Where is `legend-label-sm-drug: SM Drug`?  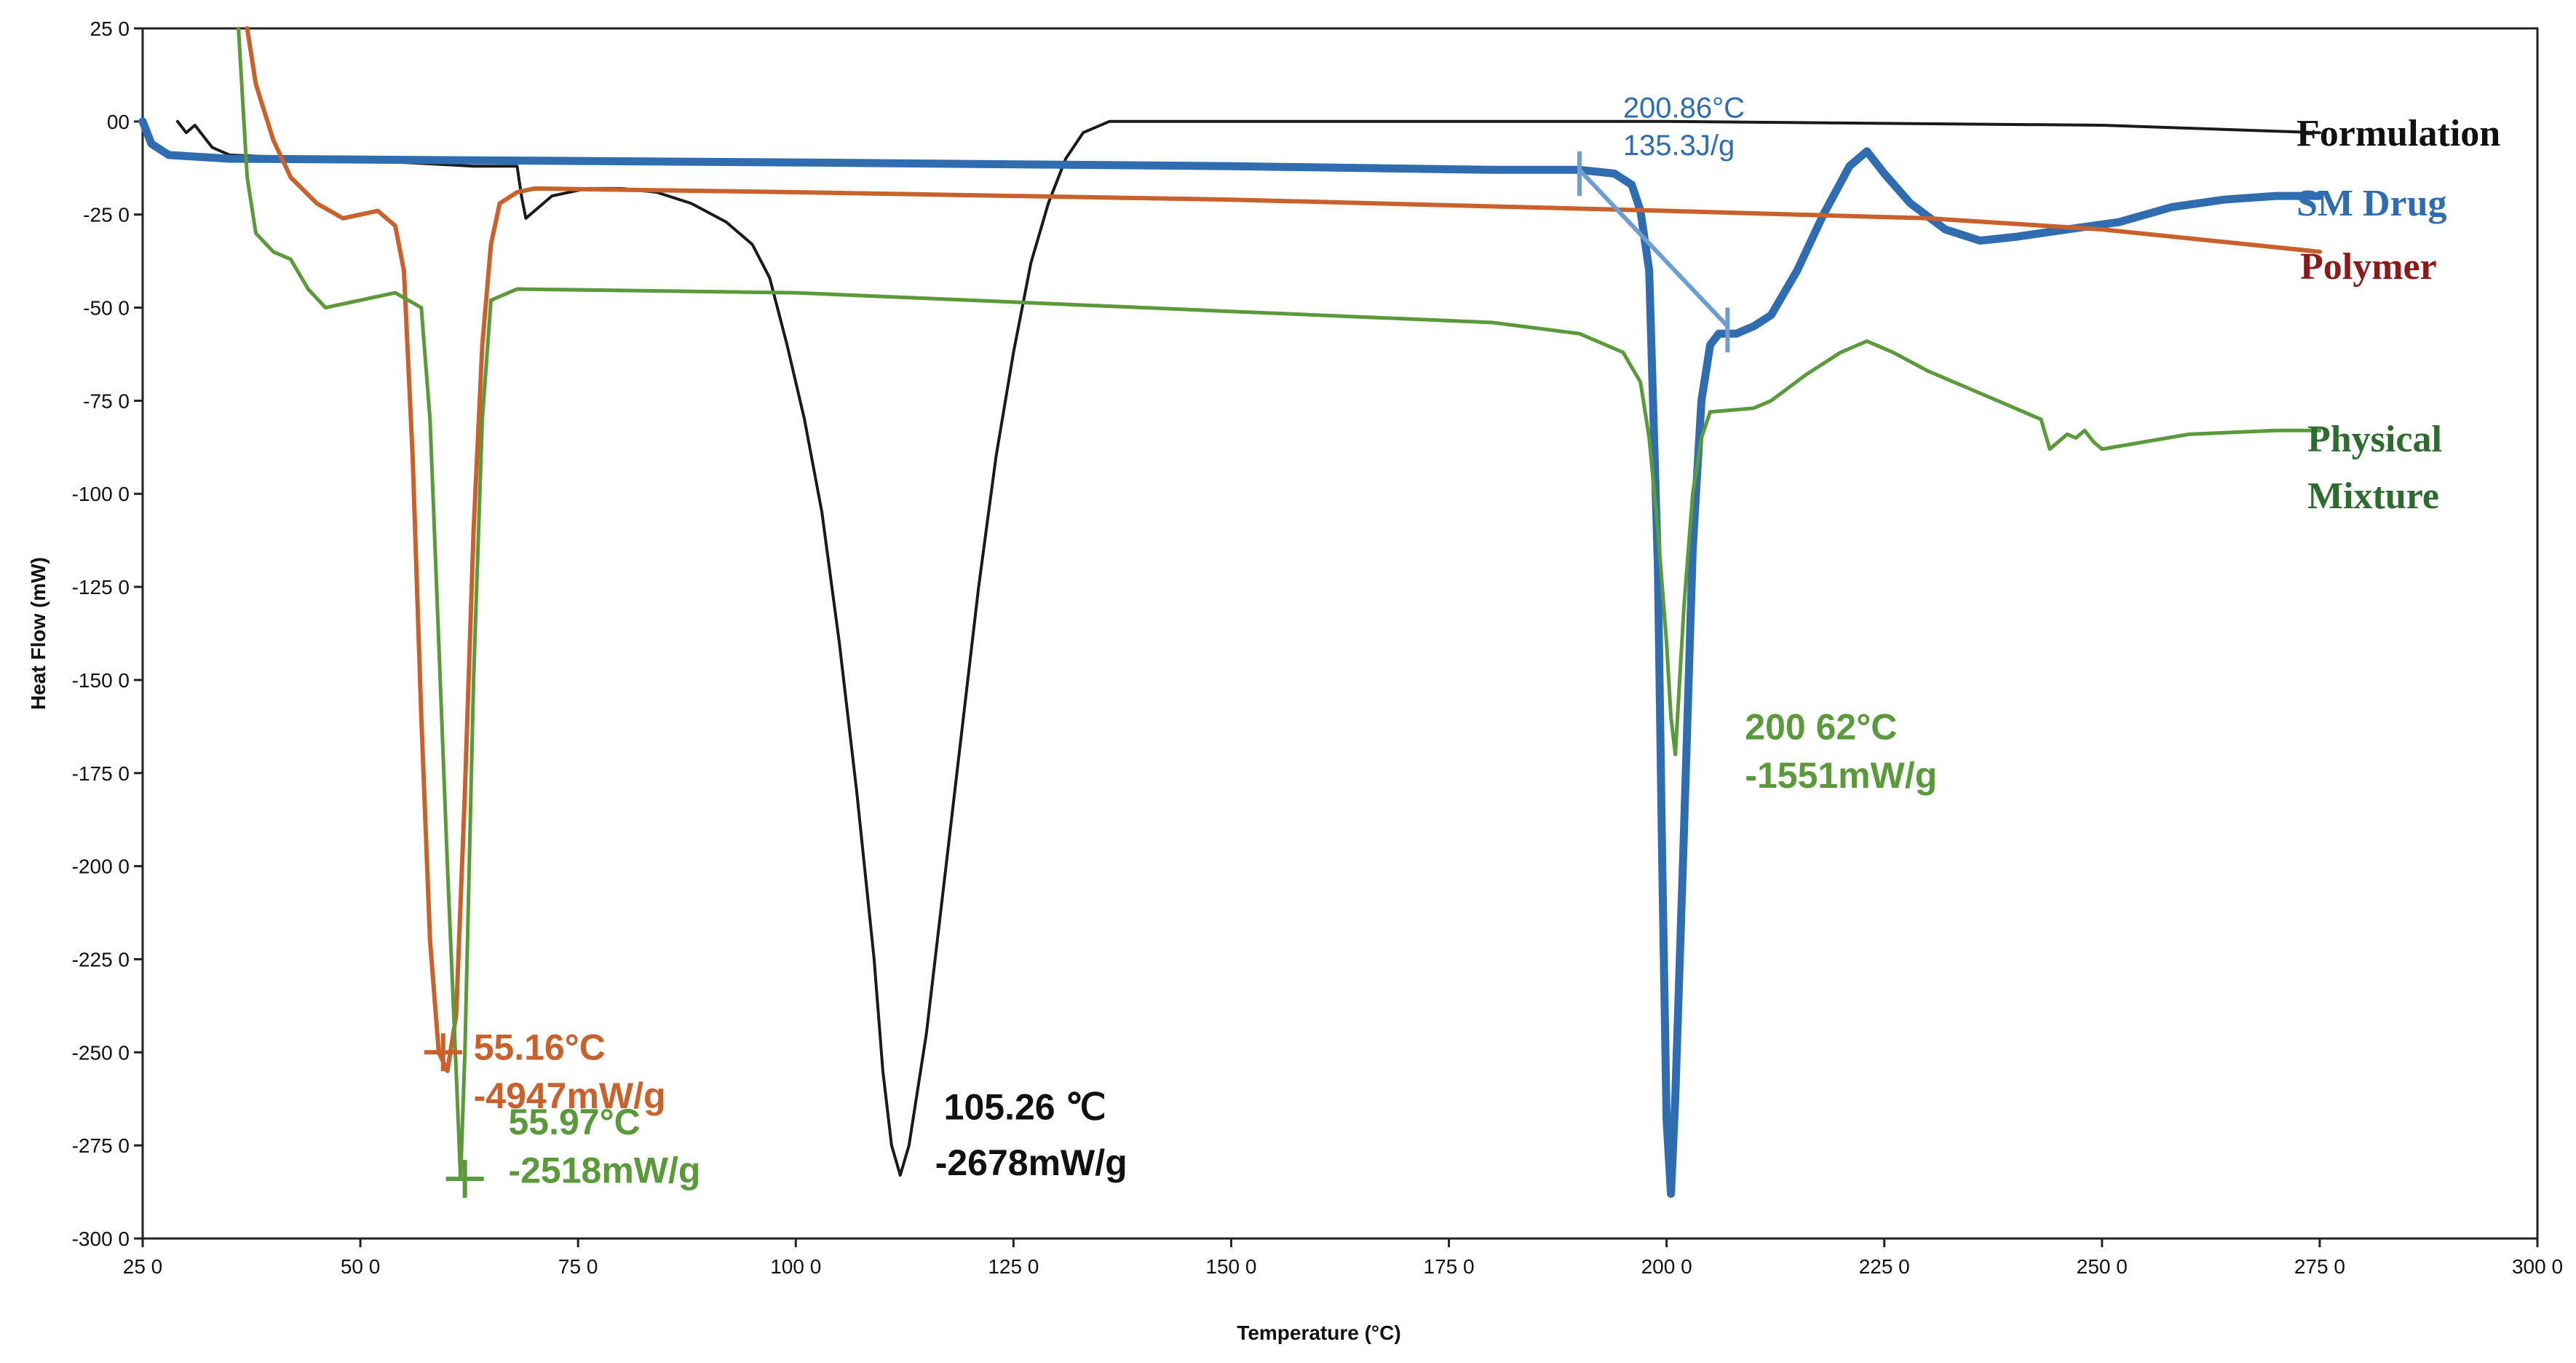
legend-label-sm-drug: SM Drug is located at coordinates (2371, 203).